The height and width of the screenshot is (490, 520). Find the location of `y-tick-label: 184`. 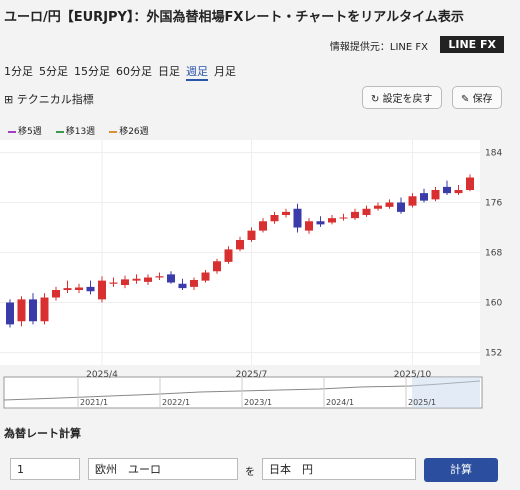

y-tick-label: 184 is located at coordinates (493, 154).